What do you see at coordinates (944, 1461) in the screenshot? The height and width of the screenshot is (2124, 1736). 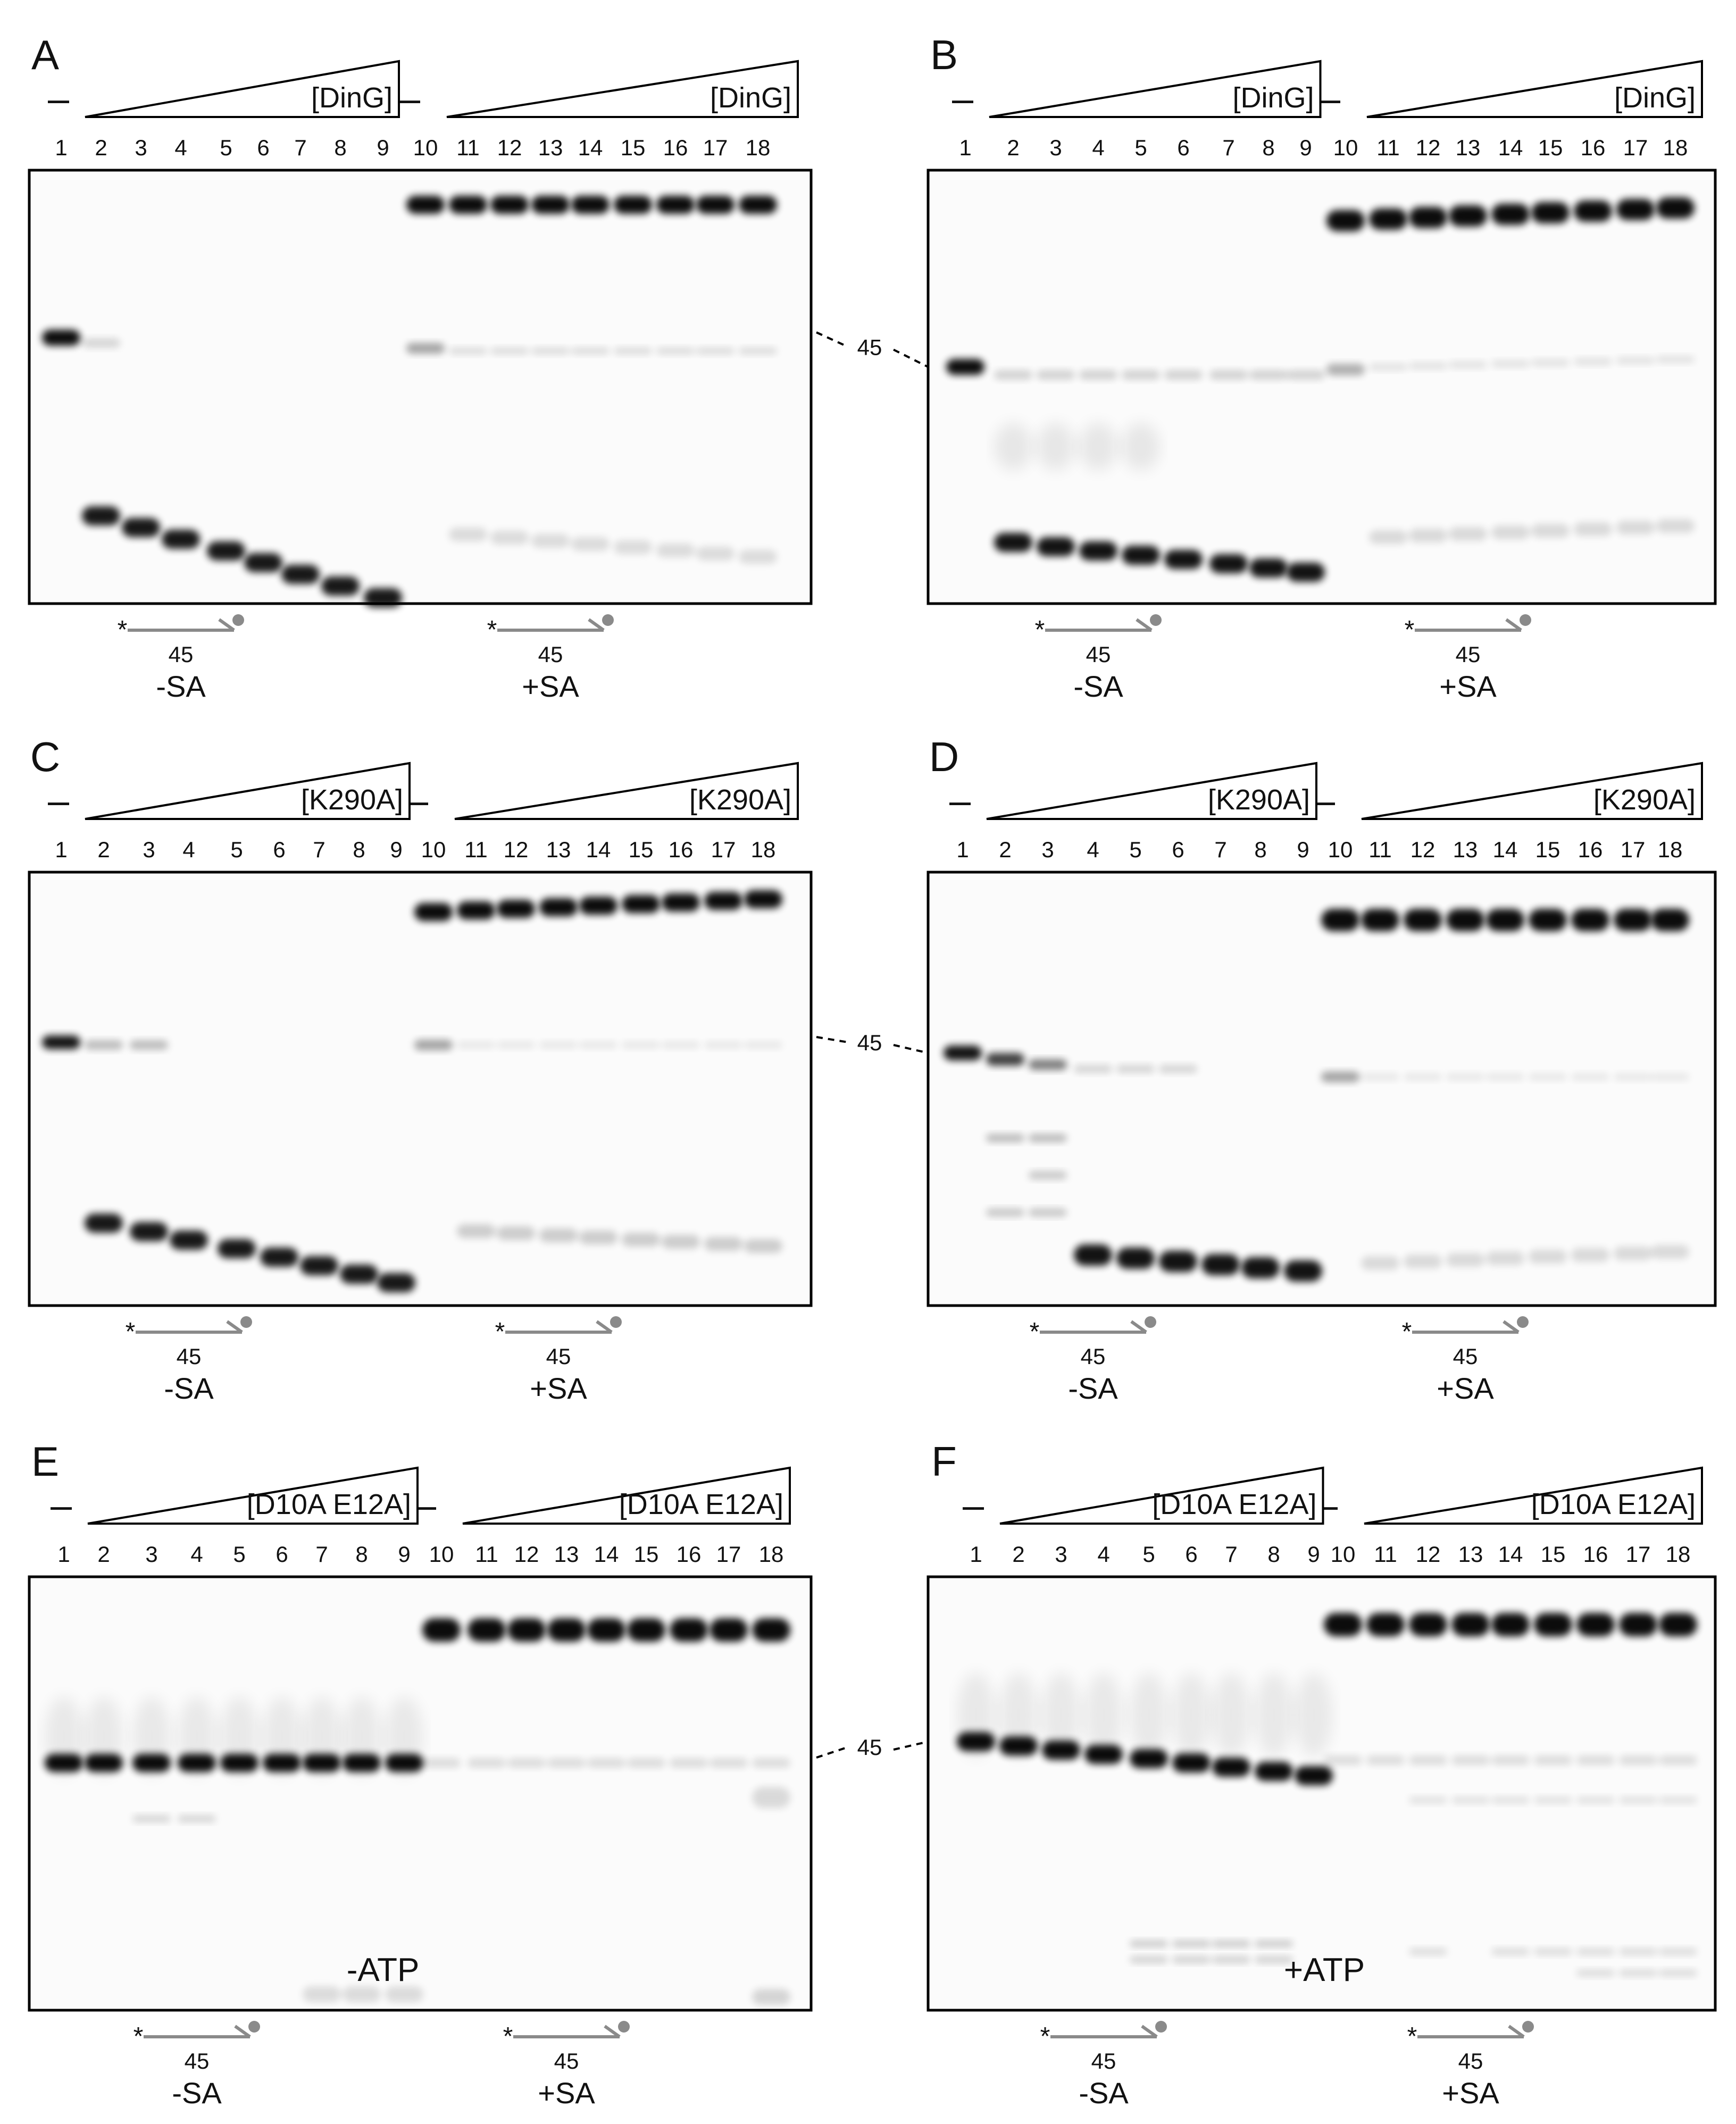 I see `panel-label: F` at bounding box center [944, 1461].